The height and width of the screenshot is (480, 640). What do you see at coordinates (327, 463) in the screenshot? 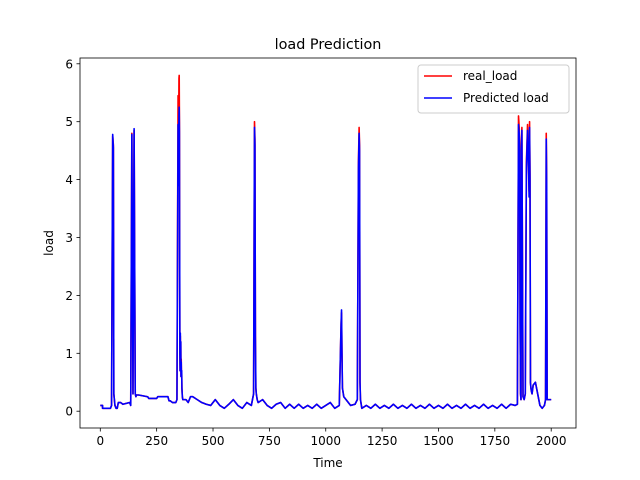
I see `x-axis-label: Time` at bounding box center [327, 463].